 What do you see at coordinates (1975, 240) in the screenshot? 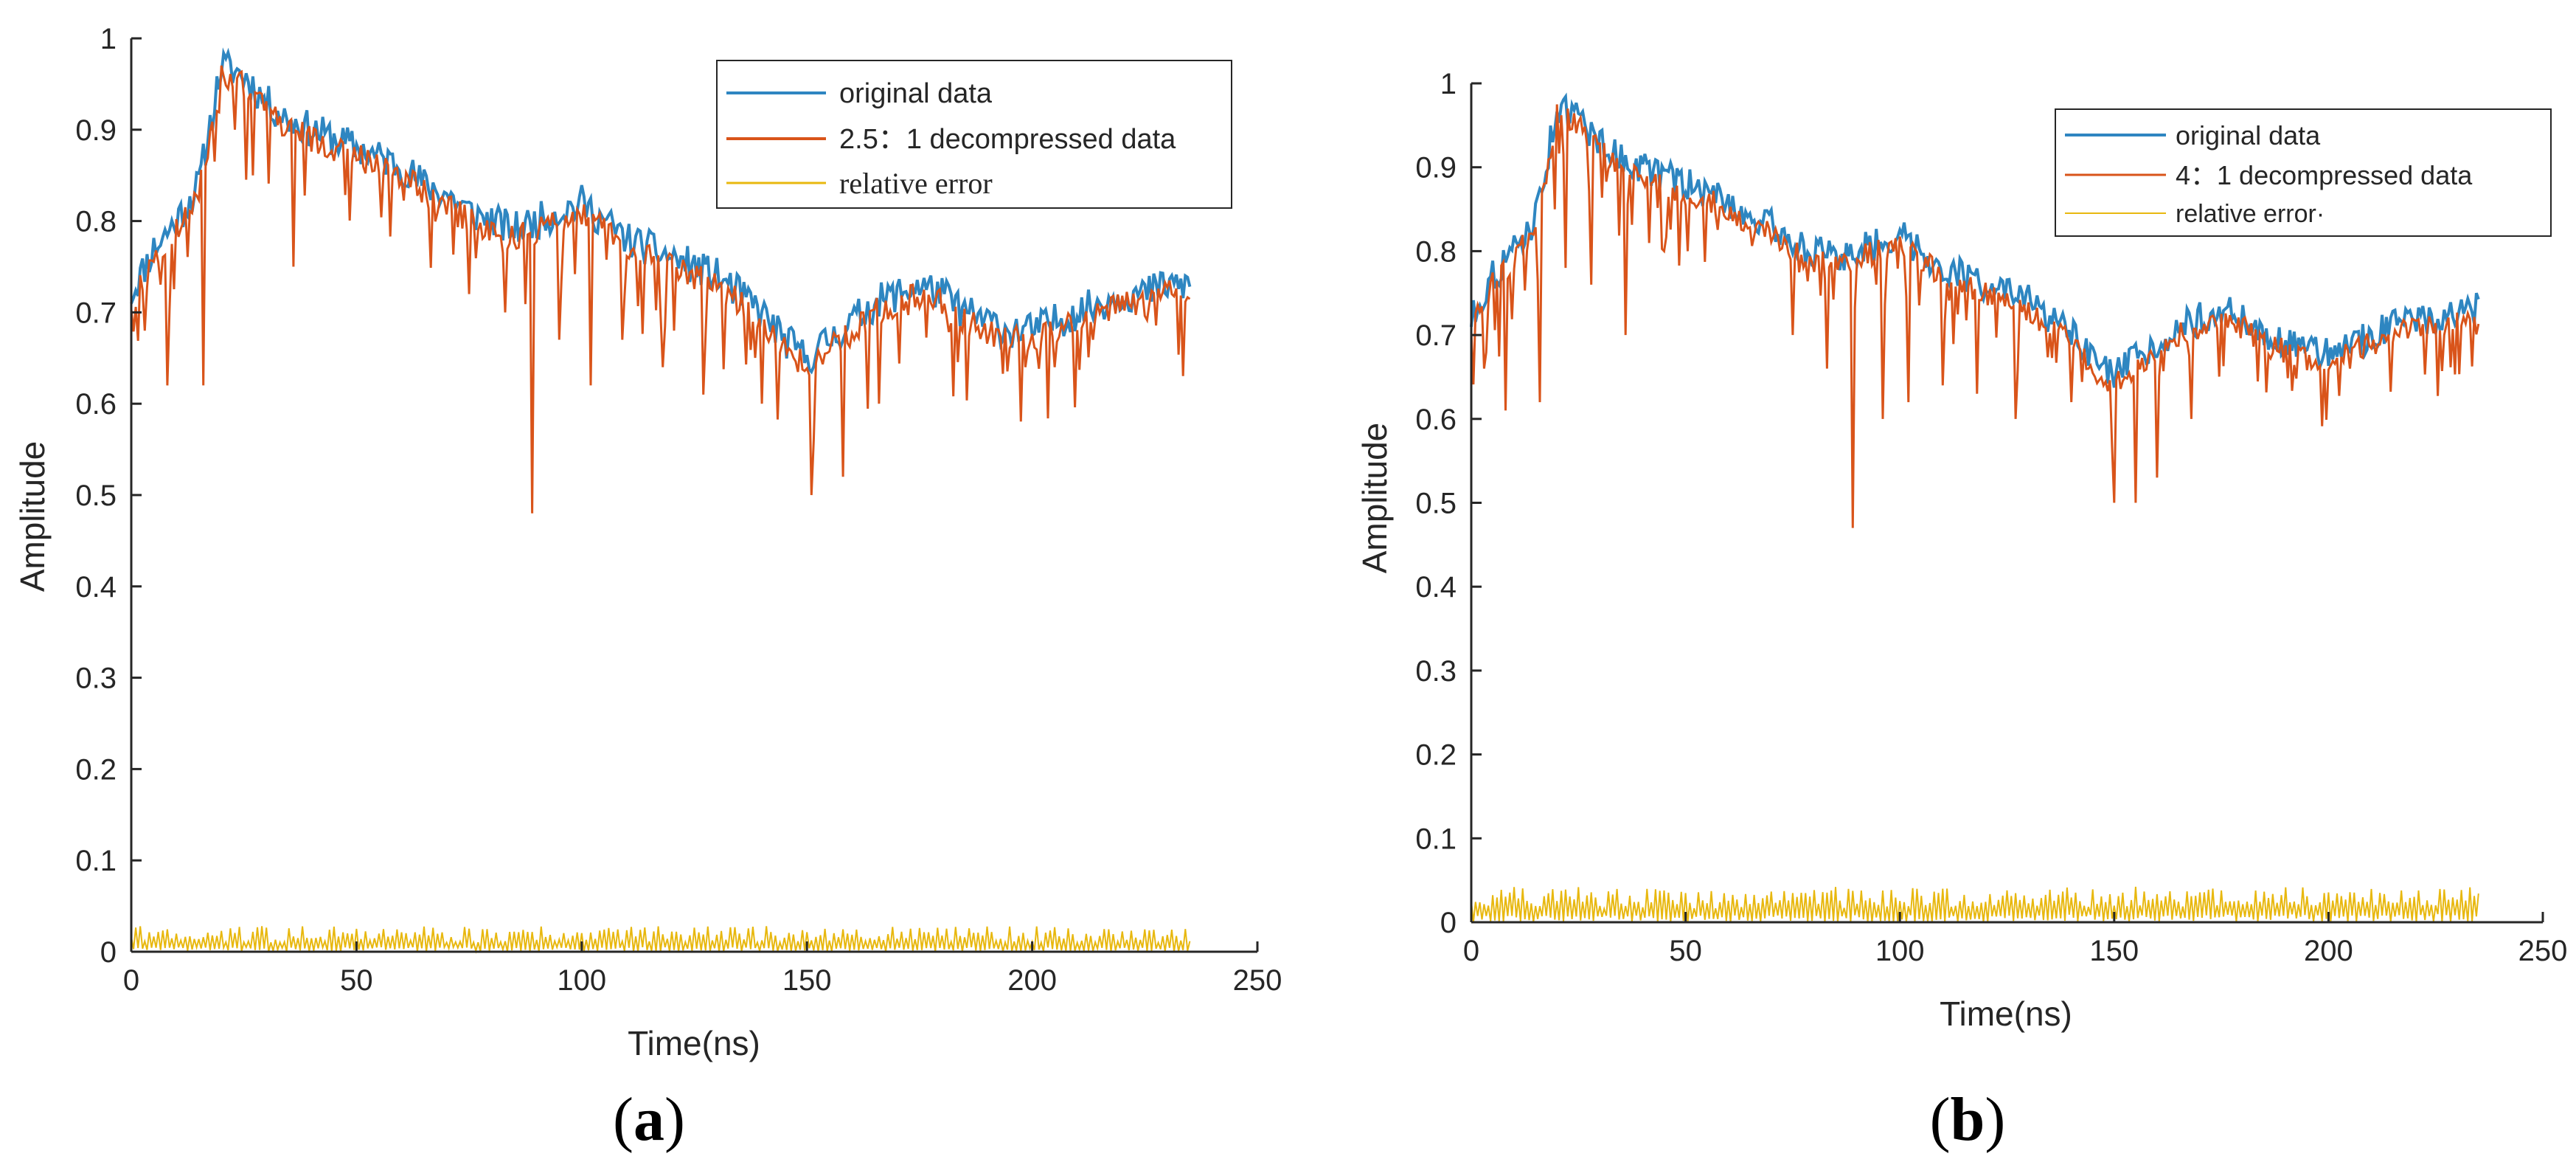
I see `series-original-line-b` at bounding box center [1975, 240].